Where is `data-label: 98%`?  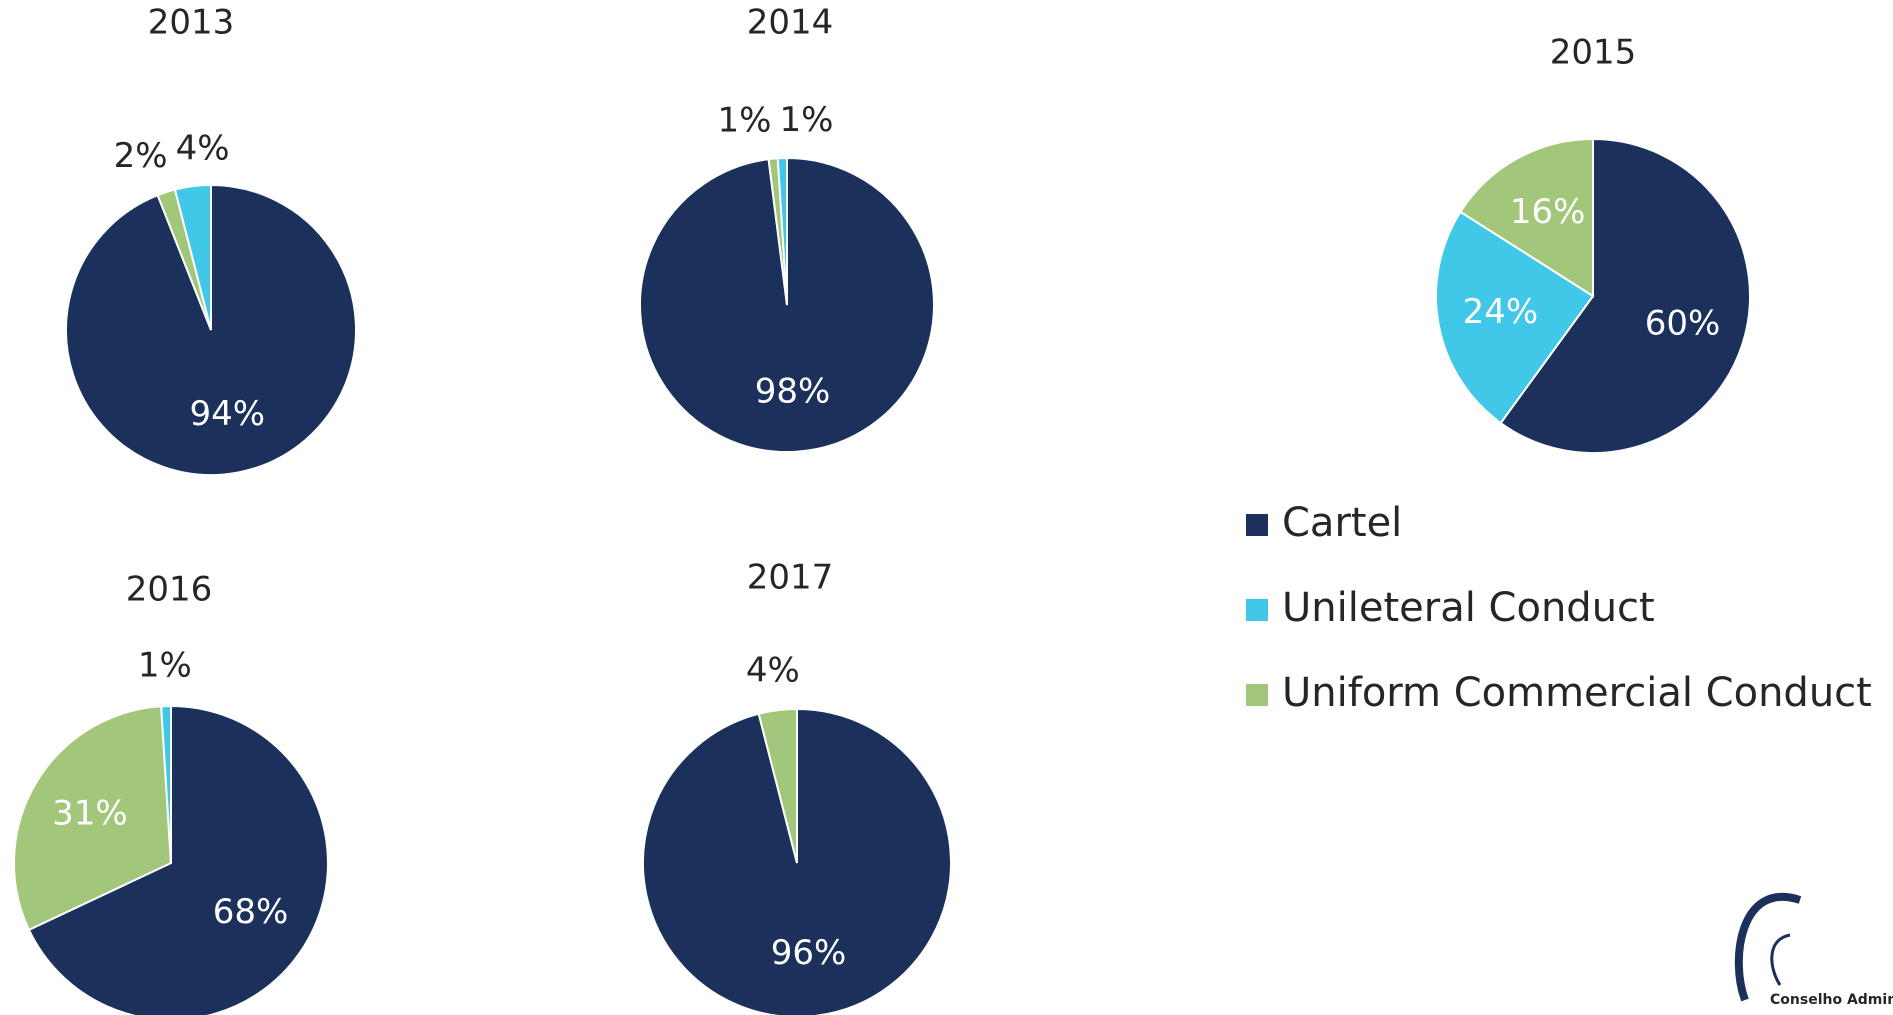
data-label: 98% is located at coordinates (793, 392).